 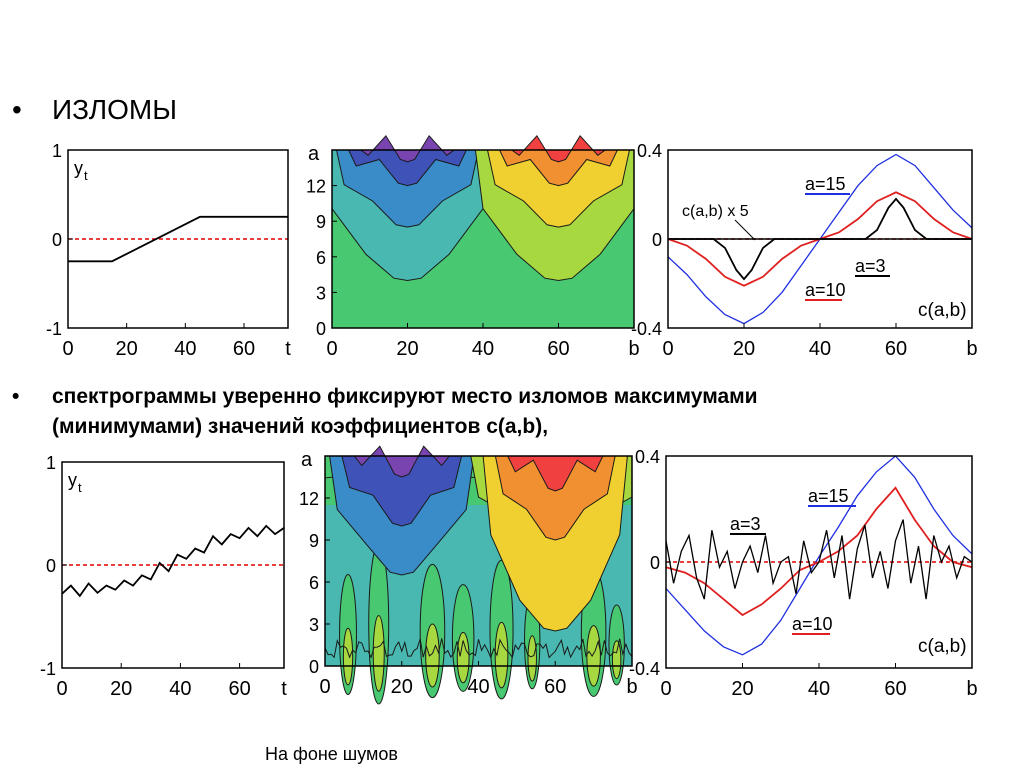 I want to click on noise-contour, so click(x=478, y=649).